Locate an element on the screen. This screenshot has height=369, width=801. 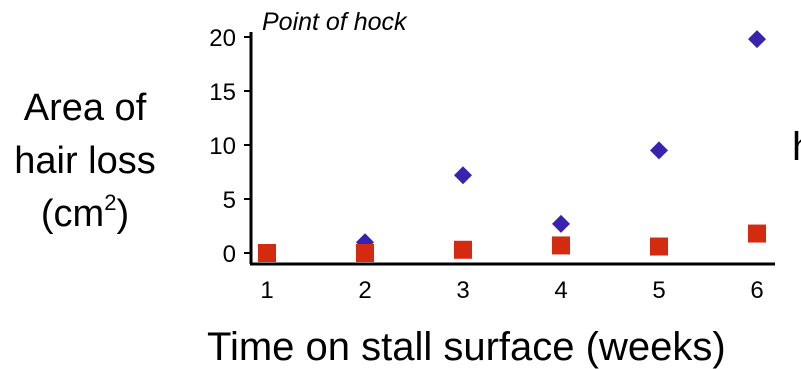
x-axis-label: Time on stall surface (weeks) is located at coordinates (466, 347).